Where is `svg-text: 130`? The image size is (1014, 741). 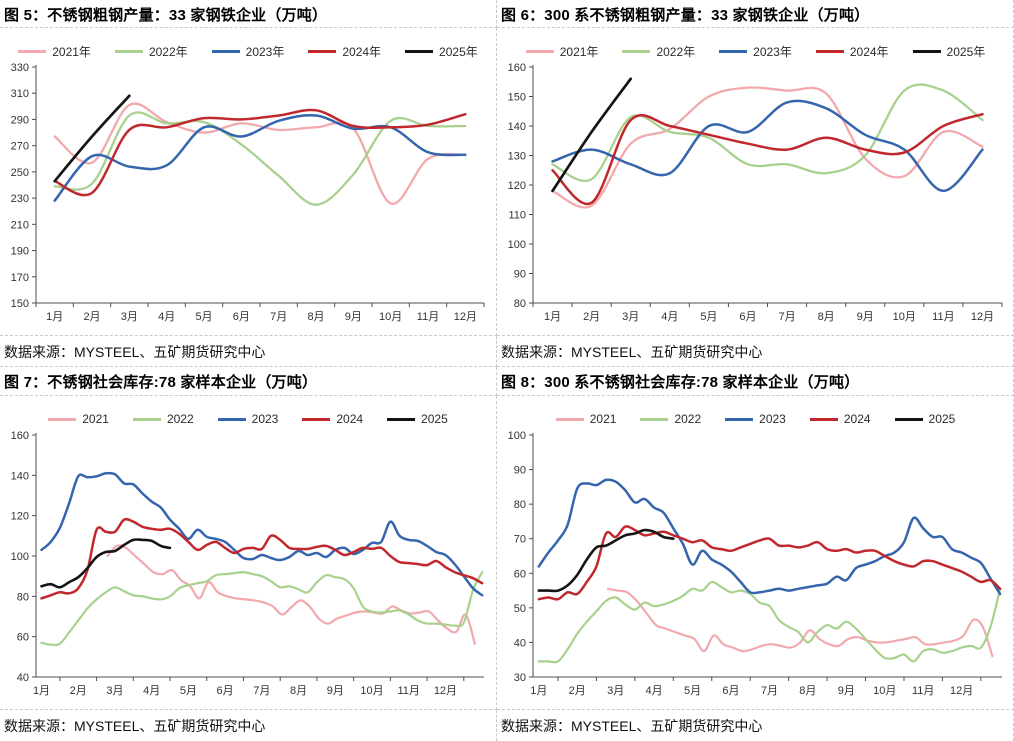
svg-text: 130 is located at coordinates (517, 157).